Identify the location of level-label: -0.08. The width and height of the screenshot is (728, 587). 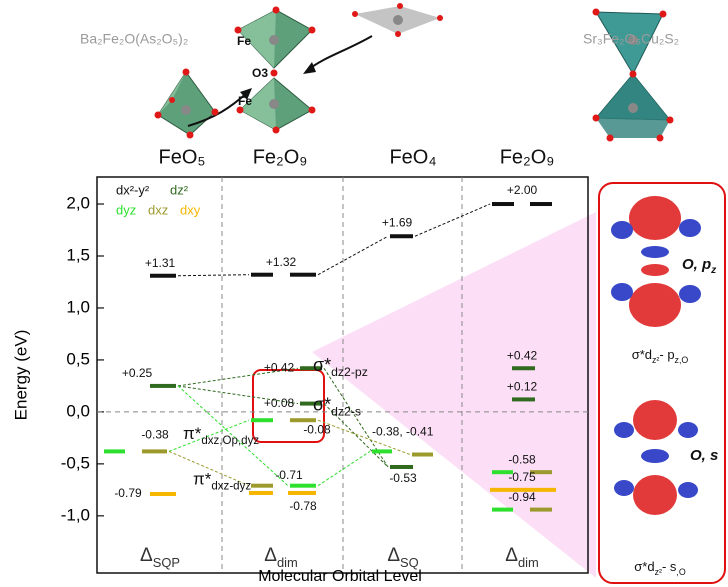
(317, 429).